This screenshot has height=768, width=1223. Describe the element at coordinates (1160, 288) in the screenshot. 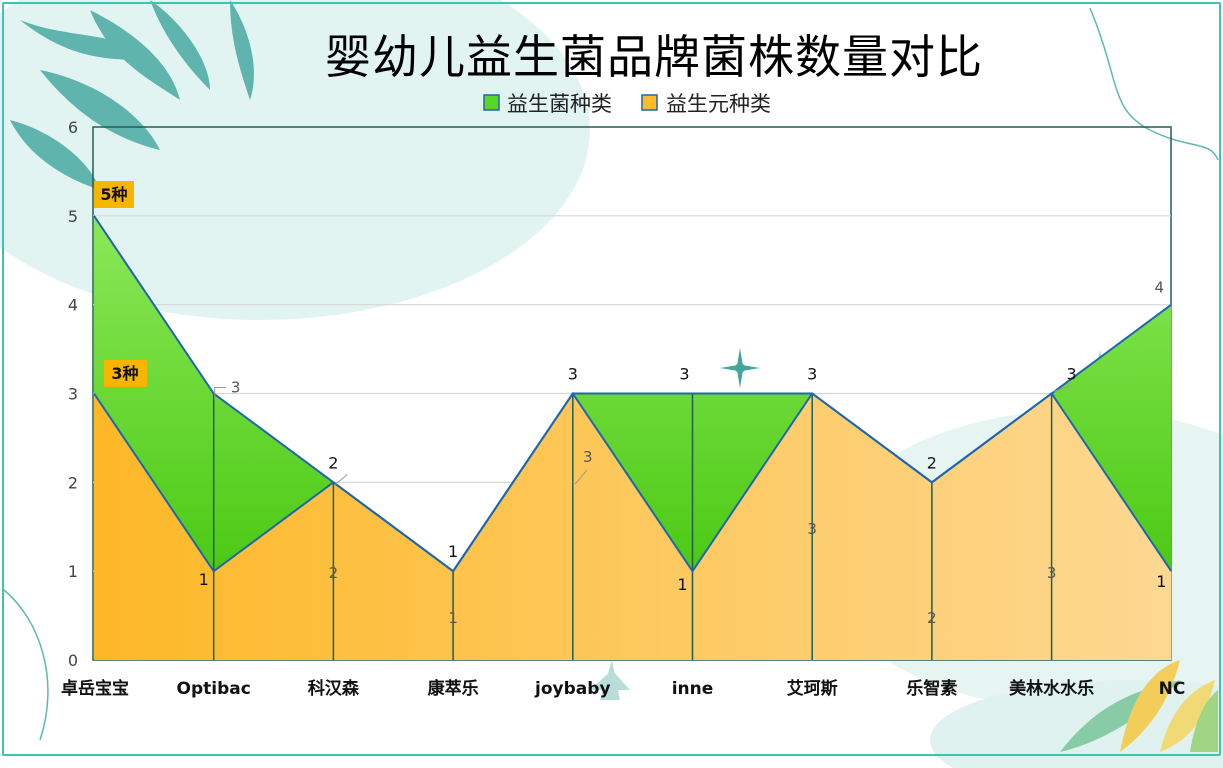

I see `value-label-probiotic-9: 4` at that location.